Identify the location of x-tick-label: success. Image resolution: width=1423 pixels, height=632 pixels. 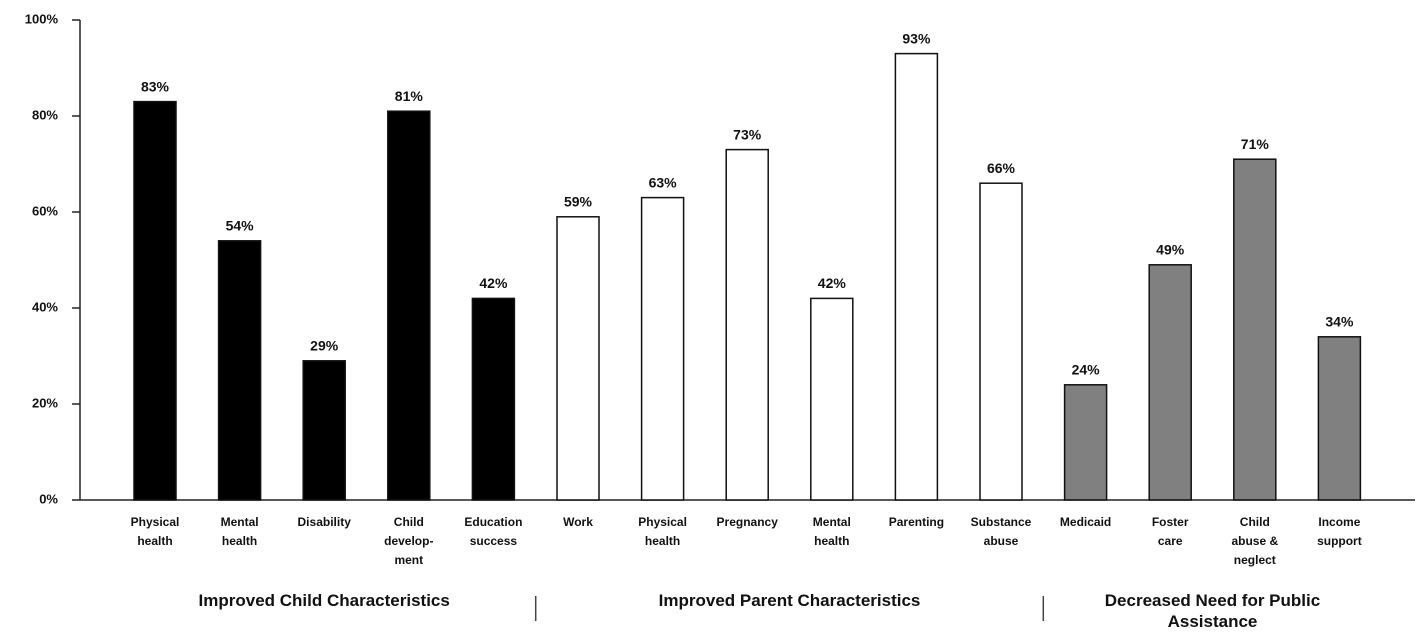
(494, 541).